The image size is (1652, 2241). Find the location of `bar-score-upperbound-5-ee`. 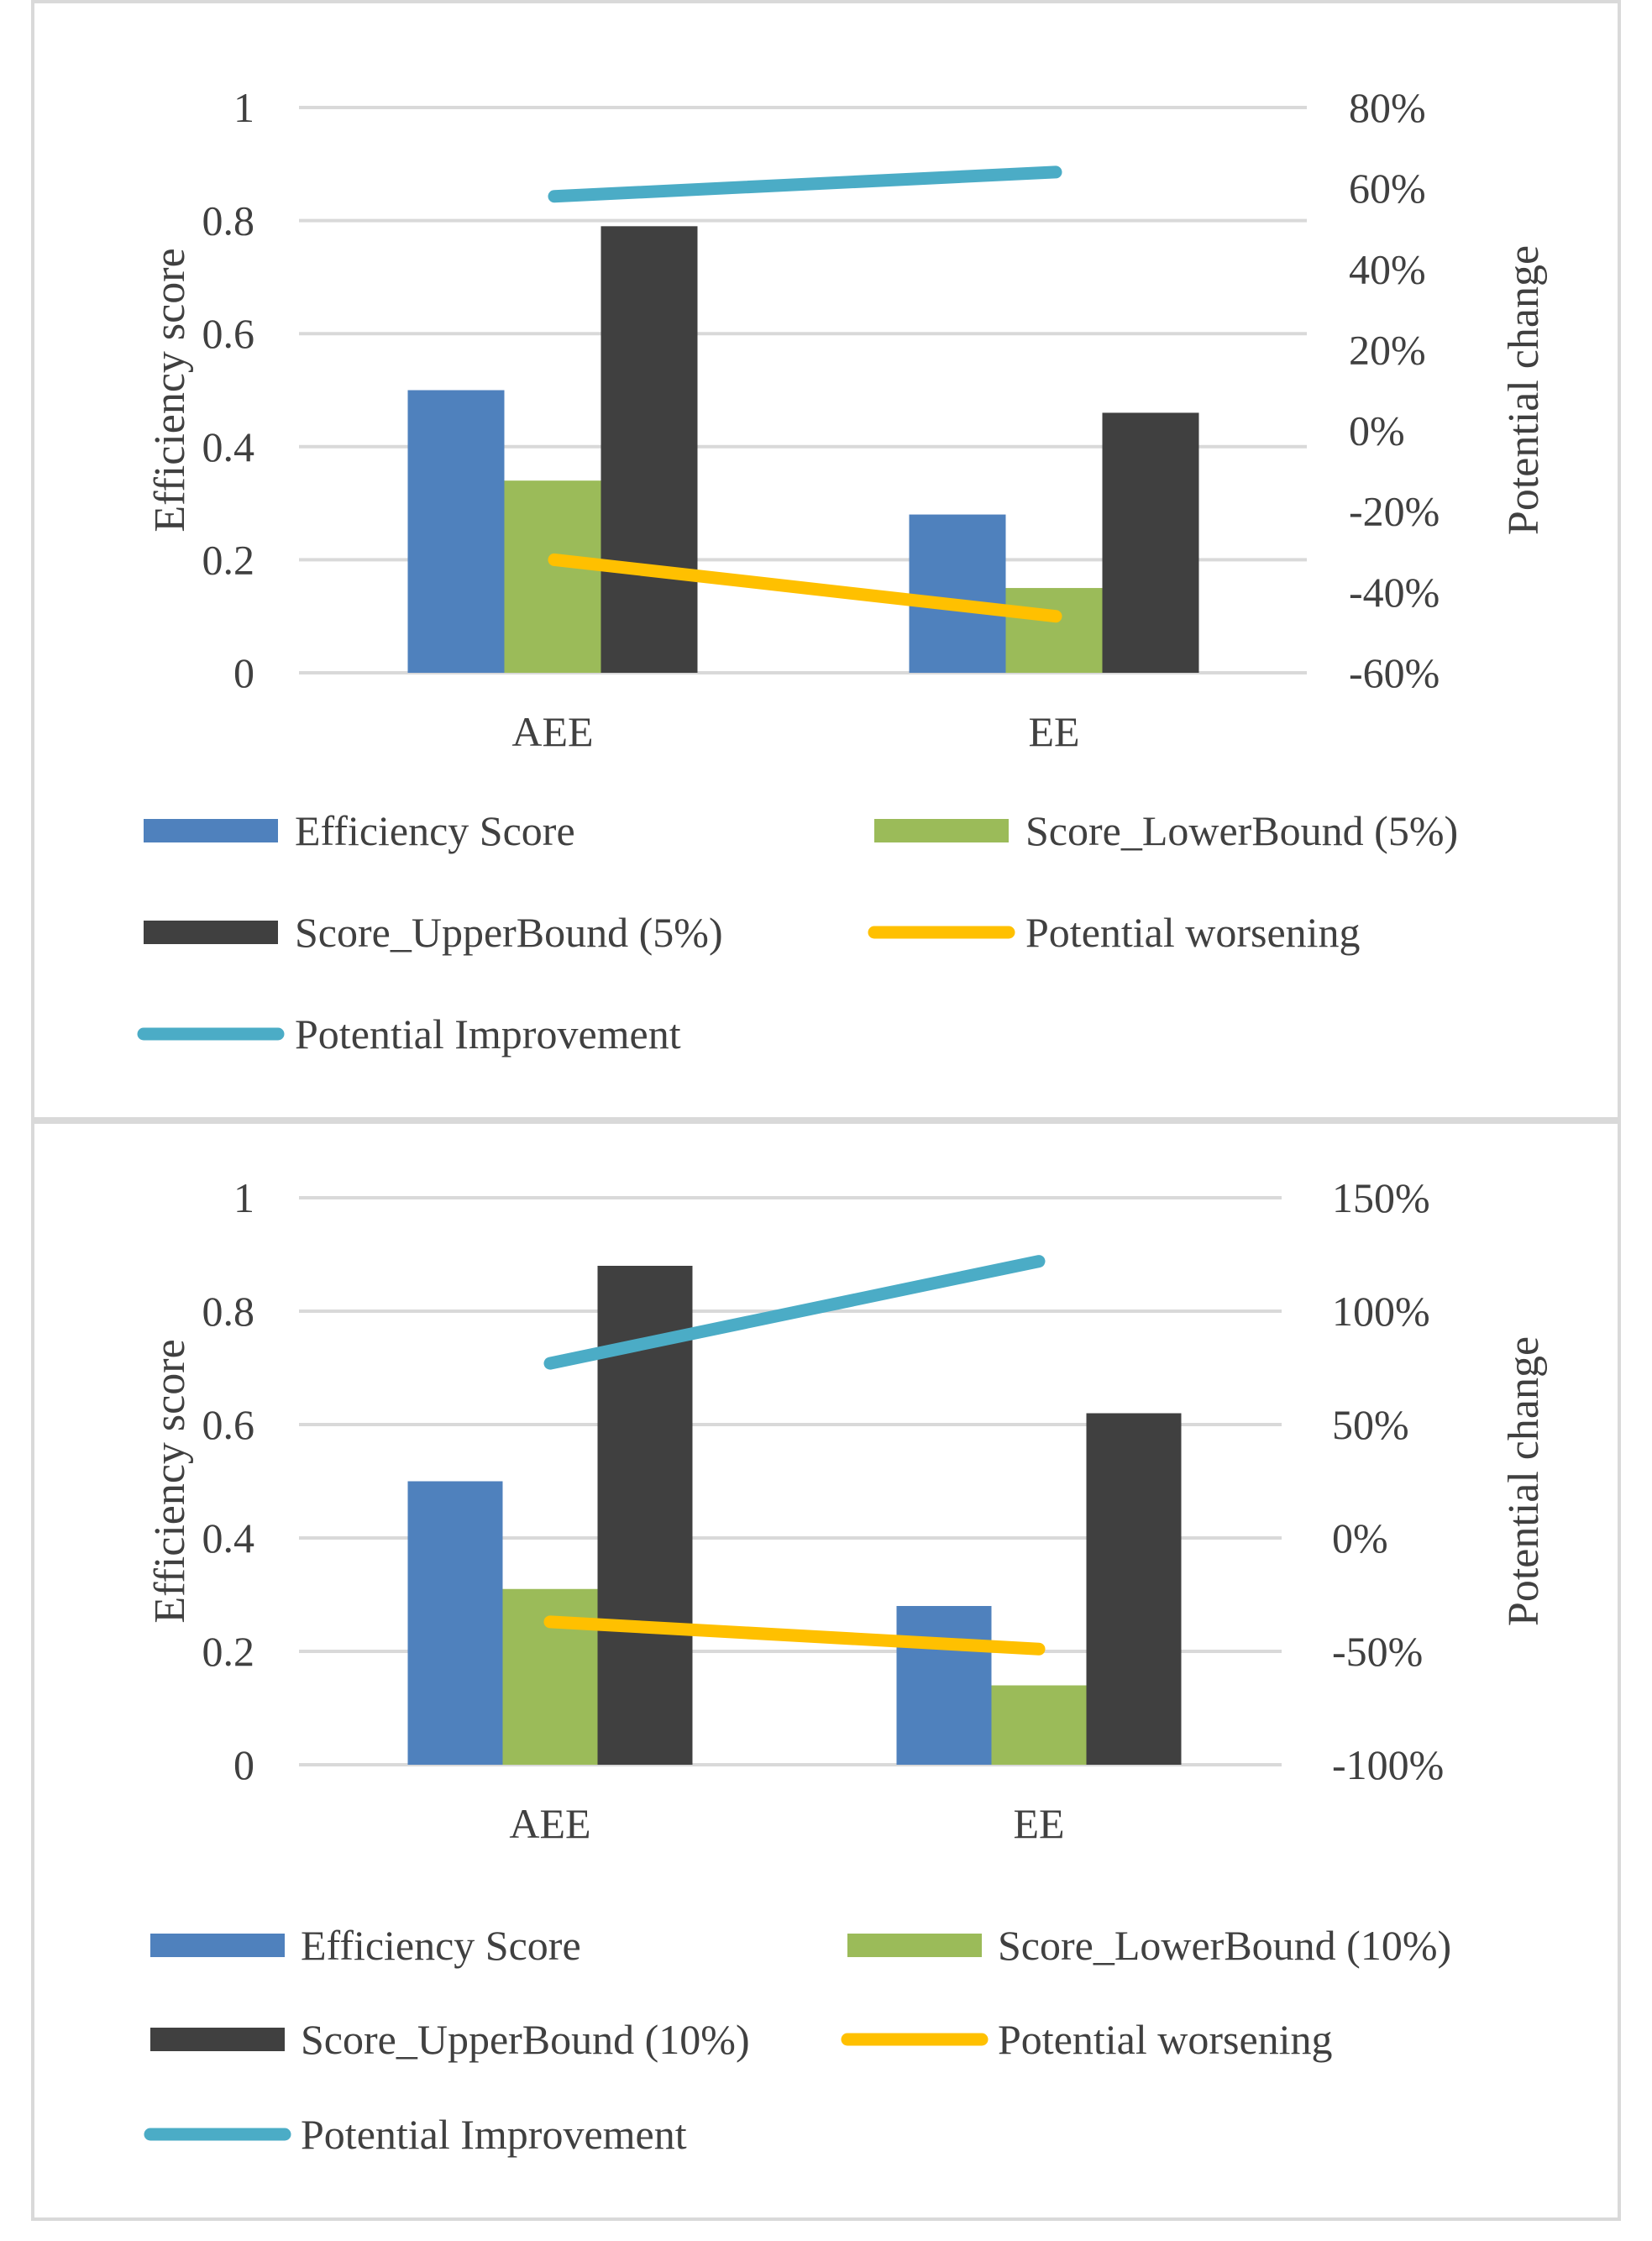

bar-score-upperbound-5-ee is located at coordinates (1150, 542).